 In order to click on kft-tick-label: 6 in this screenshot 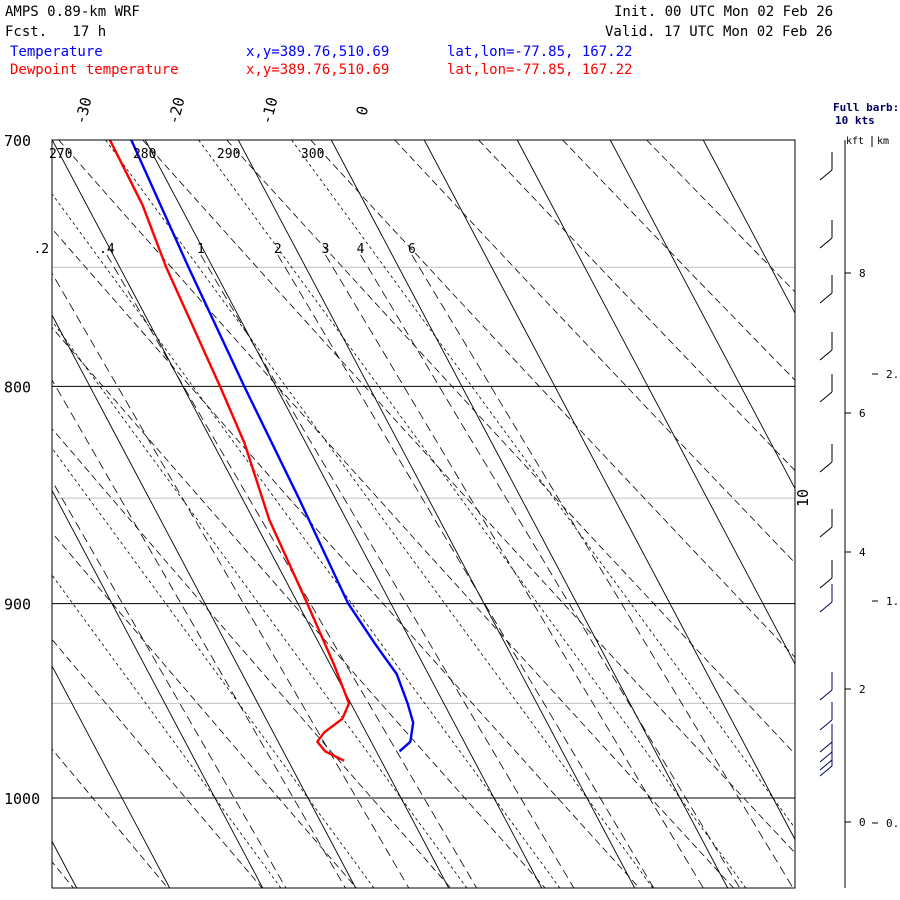, I will do `click(862, 413)`.